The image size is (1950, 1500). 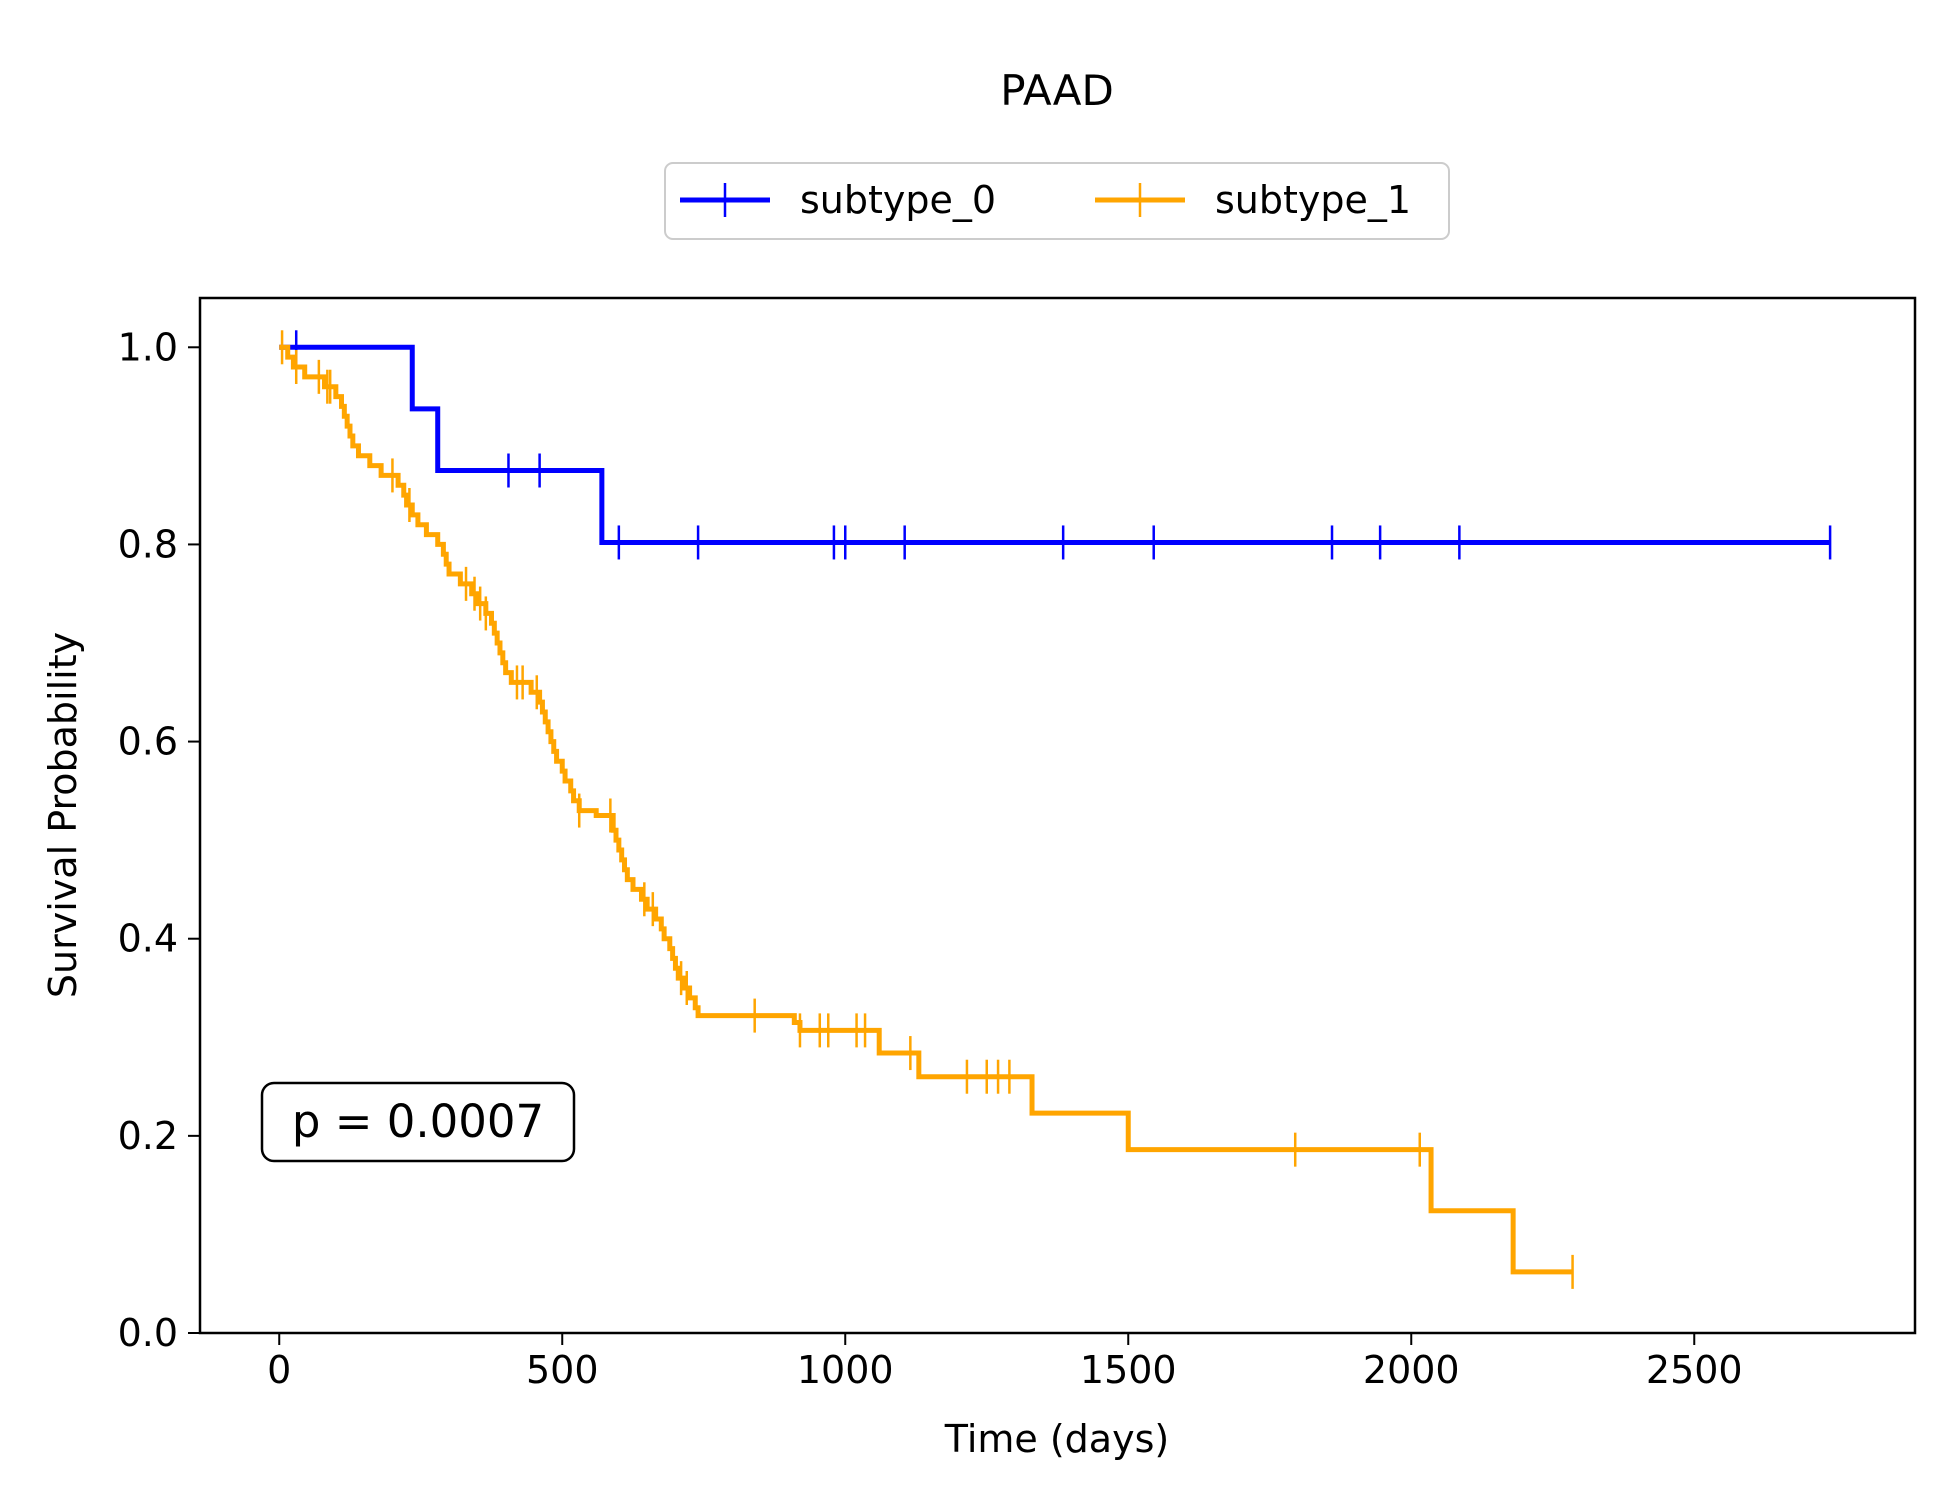 What do you see at coordinates (279, 1370) in the screenshot?
I see `x-tick-label: 0` at bounding box center [279, 1370].